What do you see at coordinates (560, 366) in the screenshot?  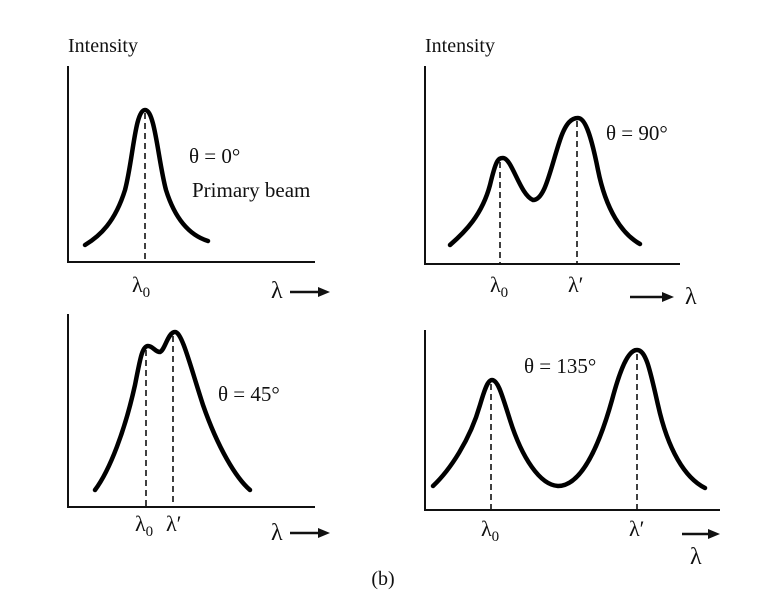 I see `angle-label: θ = 135°` at bounding box center [560, 366].